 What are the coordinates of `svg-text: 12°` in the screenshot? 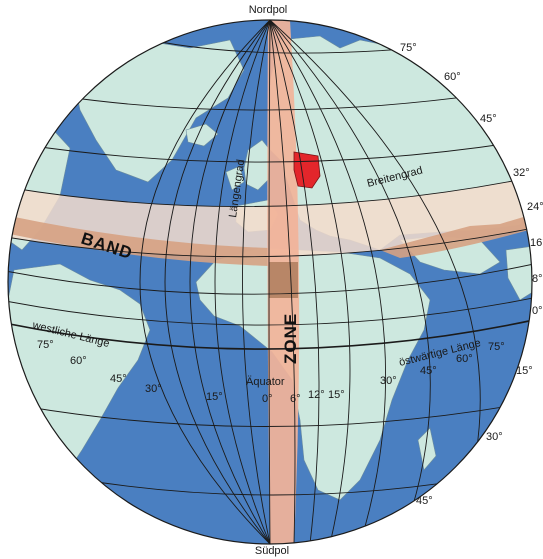 It's located at (316, 395).